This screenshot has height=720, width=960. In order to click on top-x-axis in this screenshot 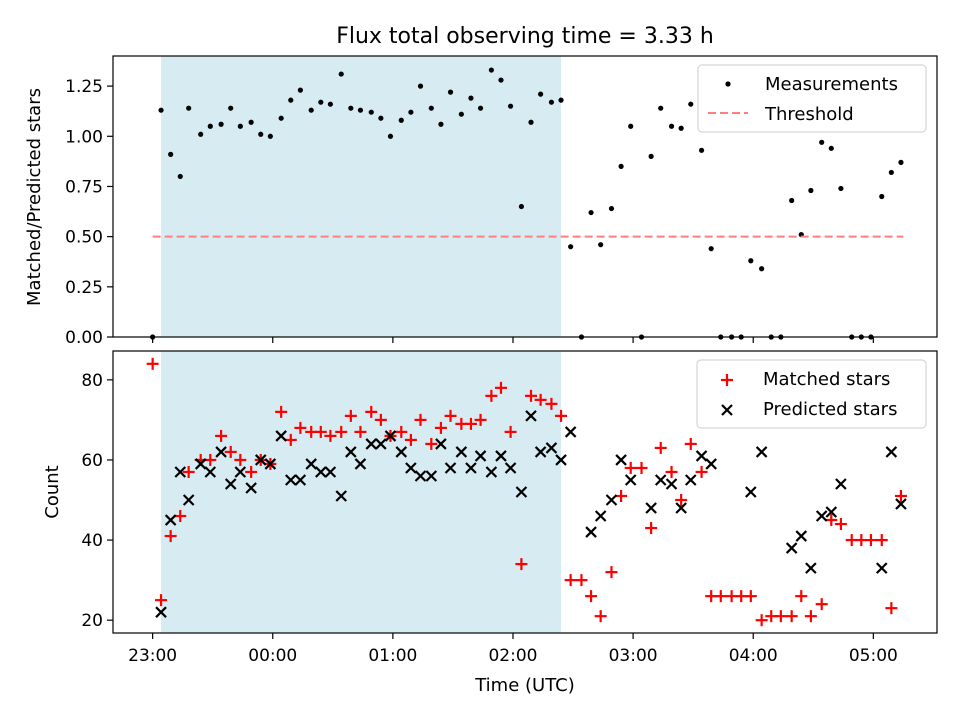, I will do `click(513, 340)`.